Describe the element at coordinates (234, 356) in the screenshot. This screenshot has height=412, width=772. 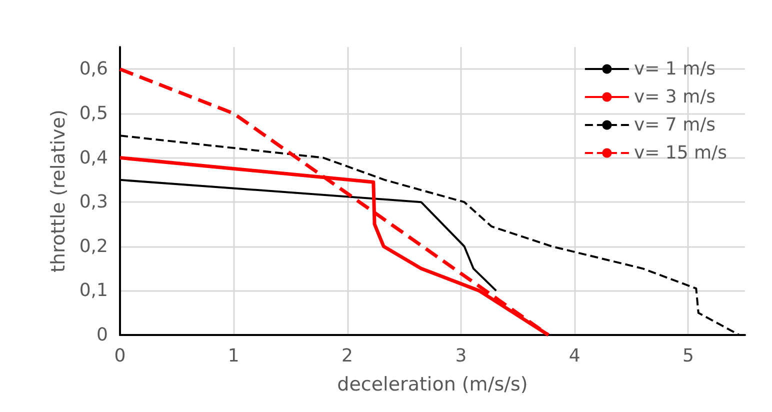
I see `x-tick-label: 1` at that location.